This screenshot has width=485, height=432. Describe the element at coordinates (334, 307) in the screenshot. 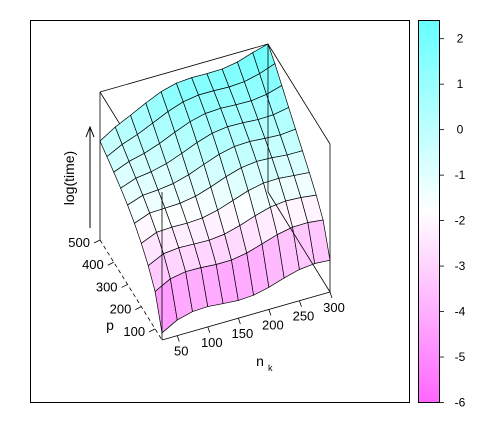

I see `x-tick-label: 300` at that location.